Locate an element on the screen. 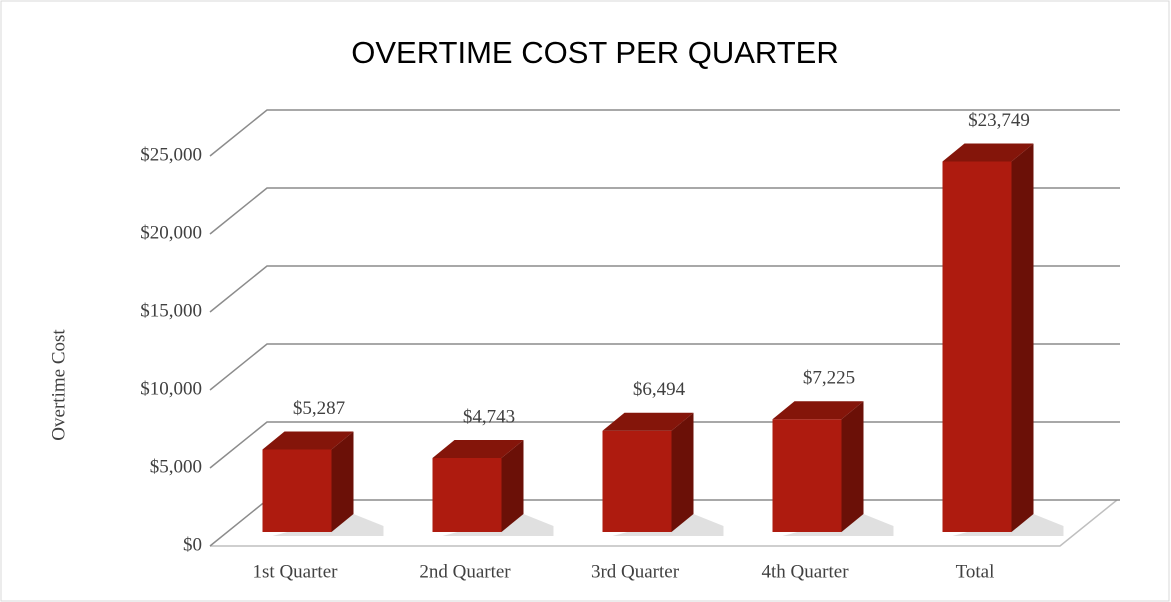 This screenshot has width=1171, height=602. y-axis-label: Overtime Cost is located at coordinates (58, 385).